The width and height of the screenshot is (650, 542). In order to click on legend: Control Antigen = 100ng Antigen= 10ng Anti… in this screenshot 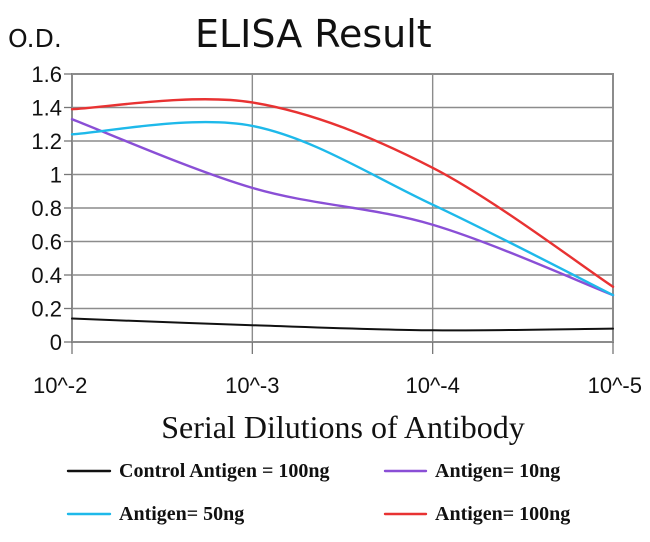, I will do `click(318, 492)`.